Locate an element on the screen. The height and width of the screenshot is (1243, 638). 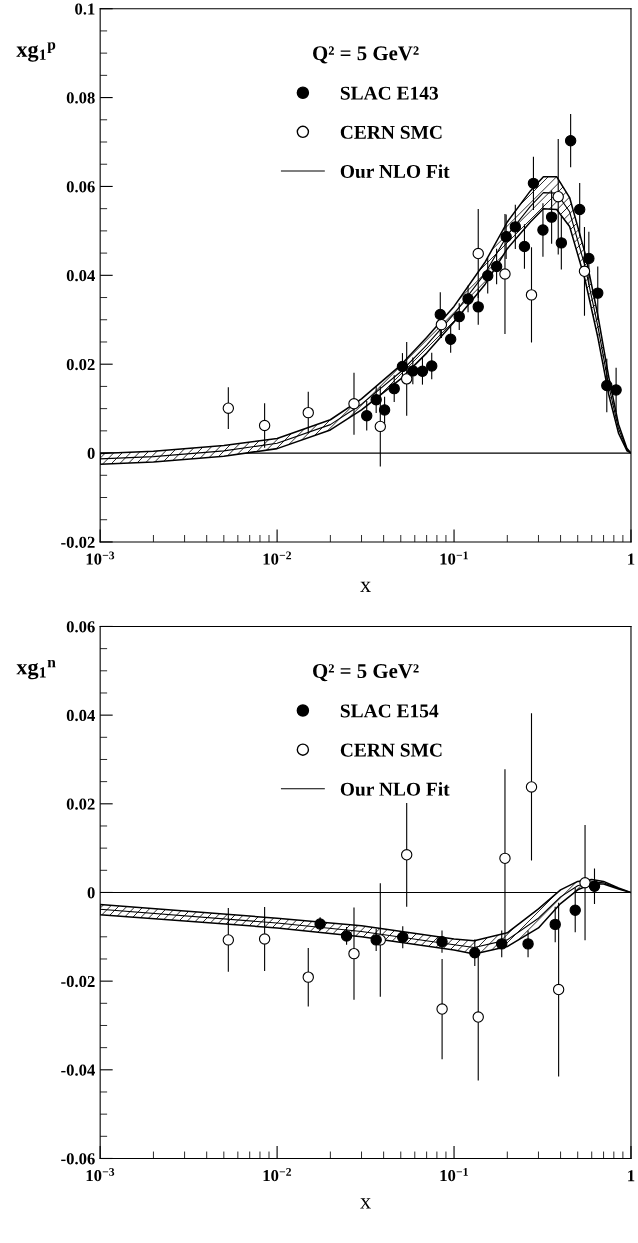
y-tick-label: -0.06 is located at coordinates (78, 1159).